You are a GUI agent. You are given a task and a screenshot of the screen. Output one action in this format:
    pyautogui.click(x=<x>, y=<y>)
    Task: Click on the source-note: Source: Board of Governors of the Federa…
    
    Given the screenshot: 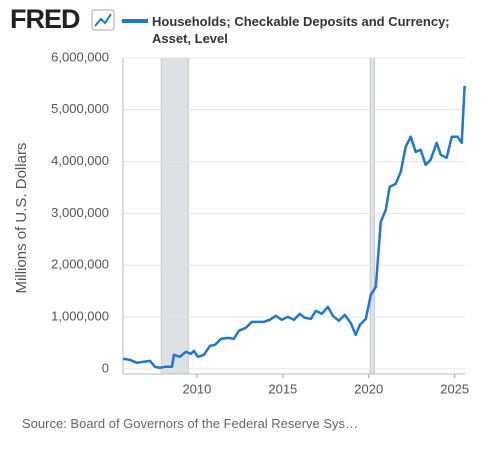 What is the action you would take?
    pyautogui.click(x=190, y=423)
    